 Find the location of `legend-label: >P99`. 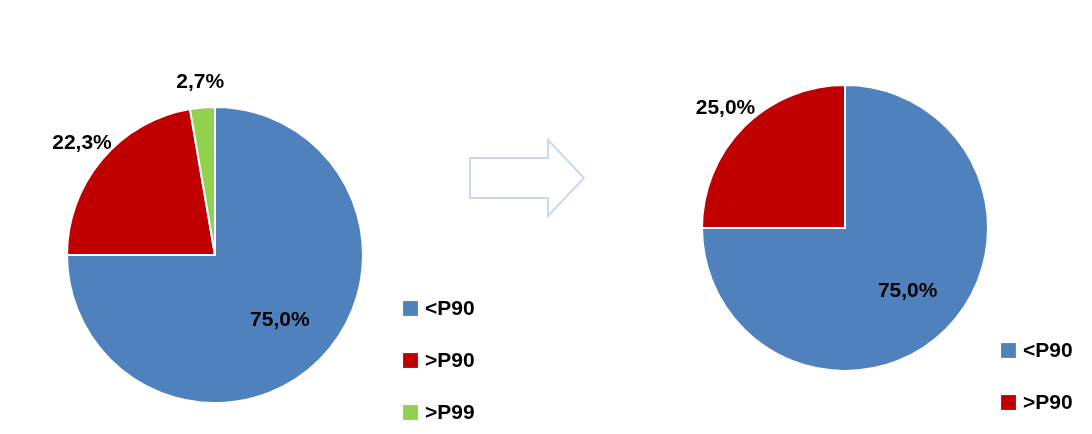

legend-label: >P99 is located at coordinates (450, 411).